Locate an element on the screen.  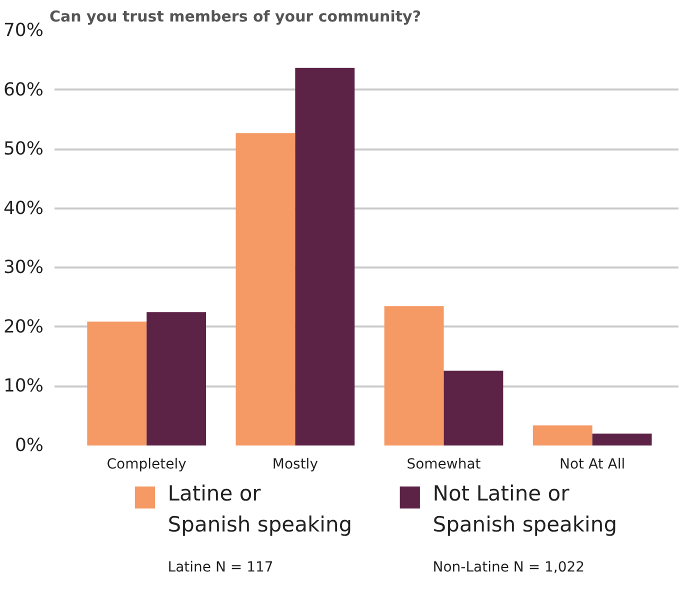
x-tick-label: Completely is located at coordinates (146, 464).